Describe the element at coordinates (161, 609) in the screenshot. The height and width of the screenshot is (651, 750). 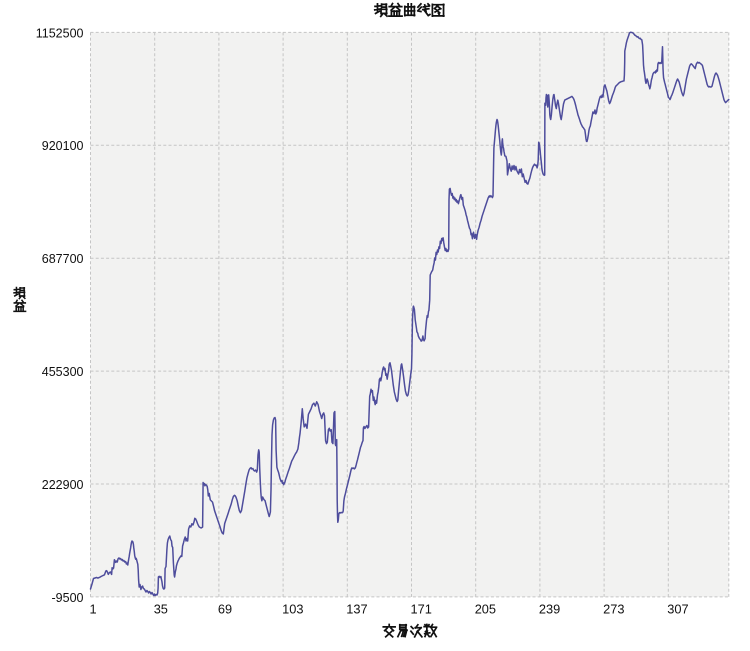
I see `svg-text: 35` at that location.